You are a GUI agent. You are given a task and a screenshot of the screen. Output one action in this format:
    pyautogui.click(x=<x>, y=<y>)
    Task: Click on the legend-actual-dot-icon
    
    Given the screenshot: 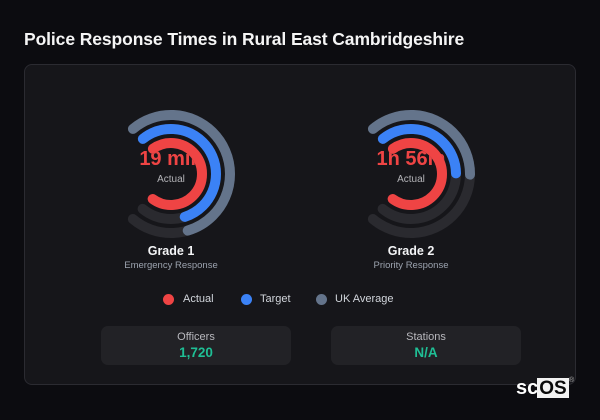 What is the action you would take?
    pyautogui.click(x=168, y=299)
    